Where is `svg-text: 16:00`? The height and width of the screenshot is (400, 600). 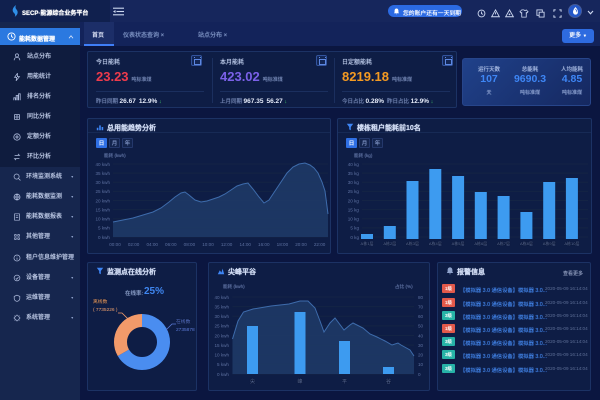
svg-text: 16:00 is located at coordinates (264, 244).